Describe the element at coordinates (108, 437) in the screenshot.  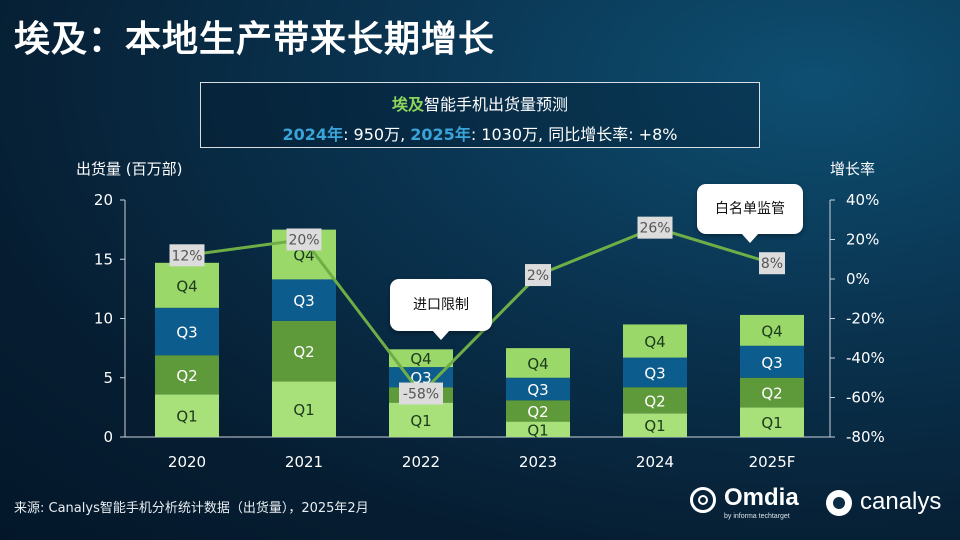
I see `y-tick-label: 0` at that location.